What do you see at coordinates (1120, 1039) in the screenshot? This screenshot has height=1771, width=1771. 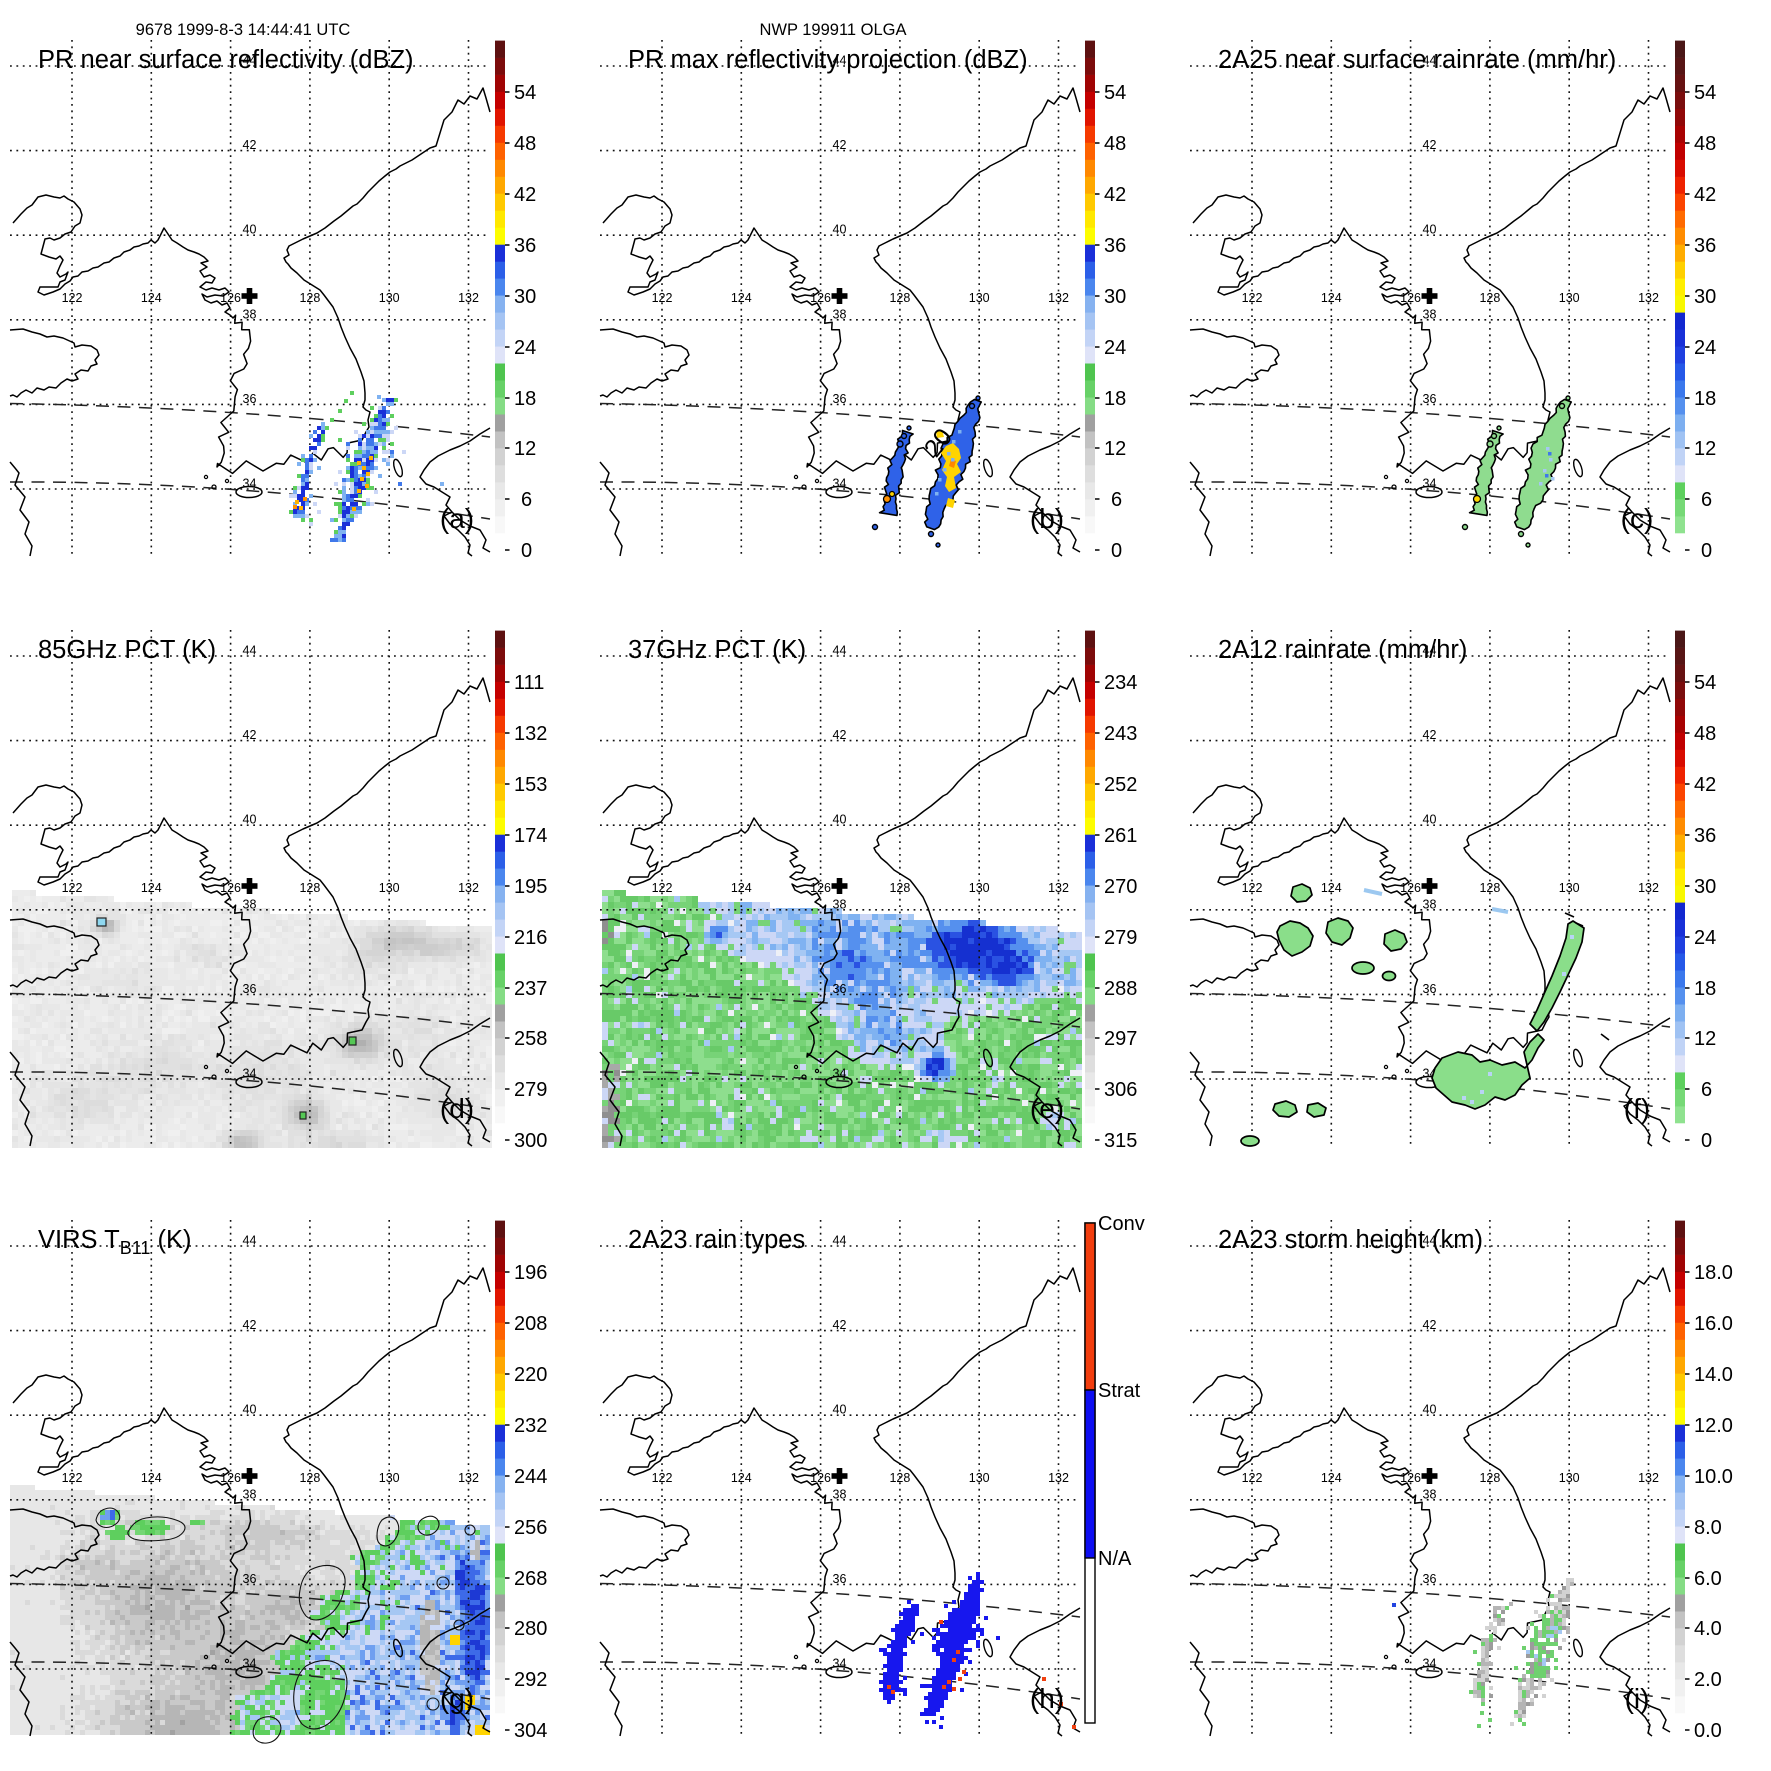 I see `svg-text: 297` at bounding box center [1120, 1039].